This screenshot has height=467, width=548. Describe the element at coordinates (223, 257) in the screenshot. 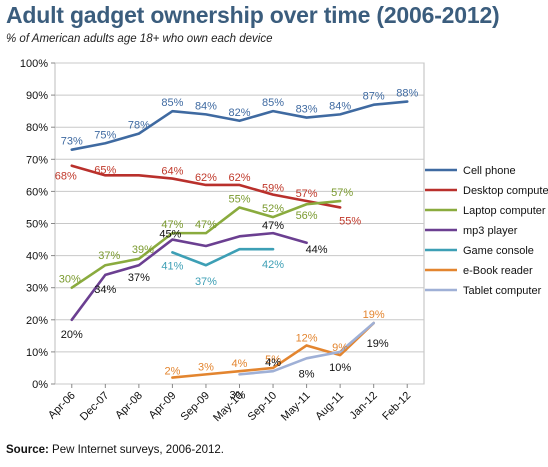

I see `series-line-game-console` at that location.